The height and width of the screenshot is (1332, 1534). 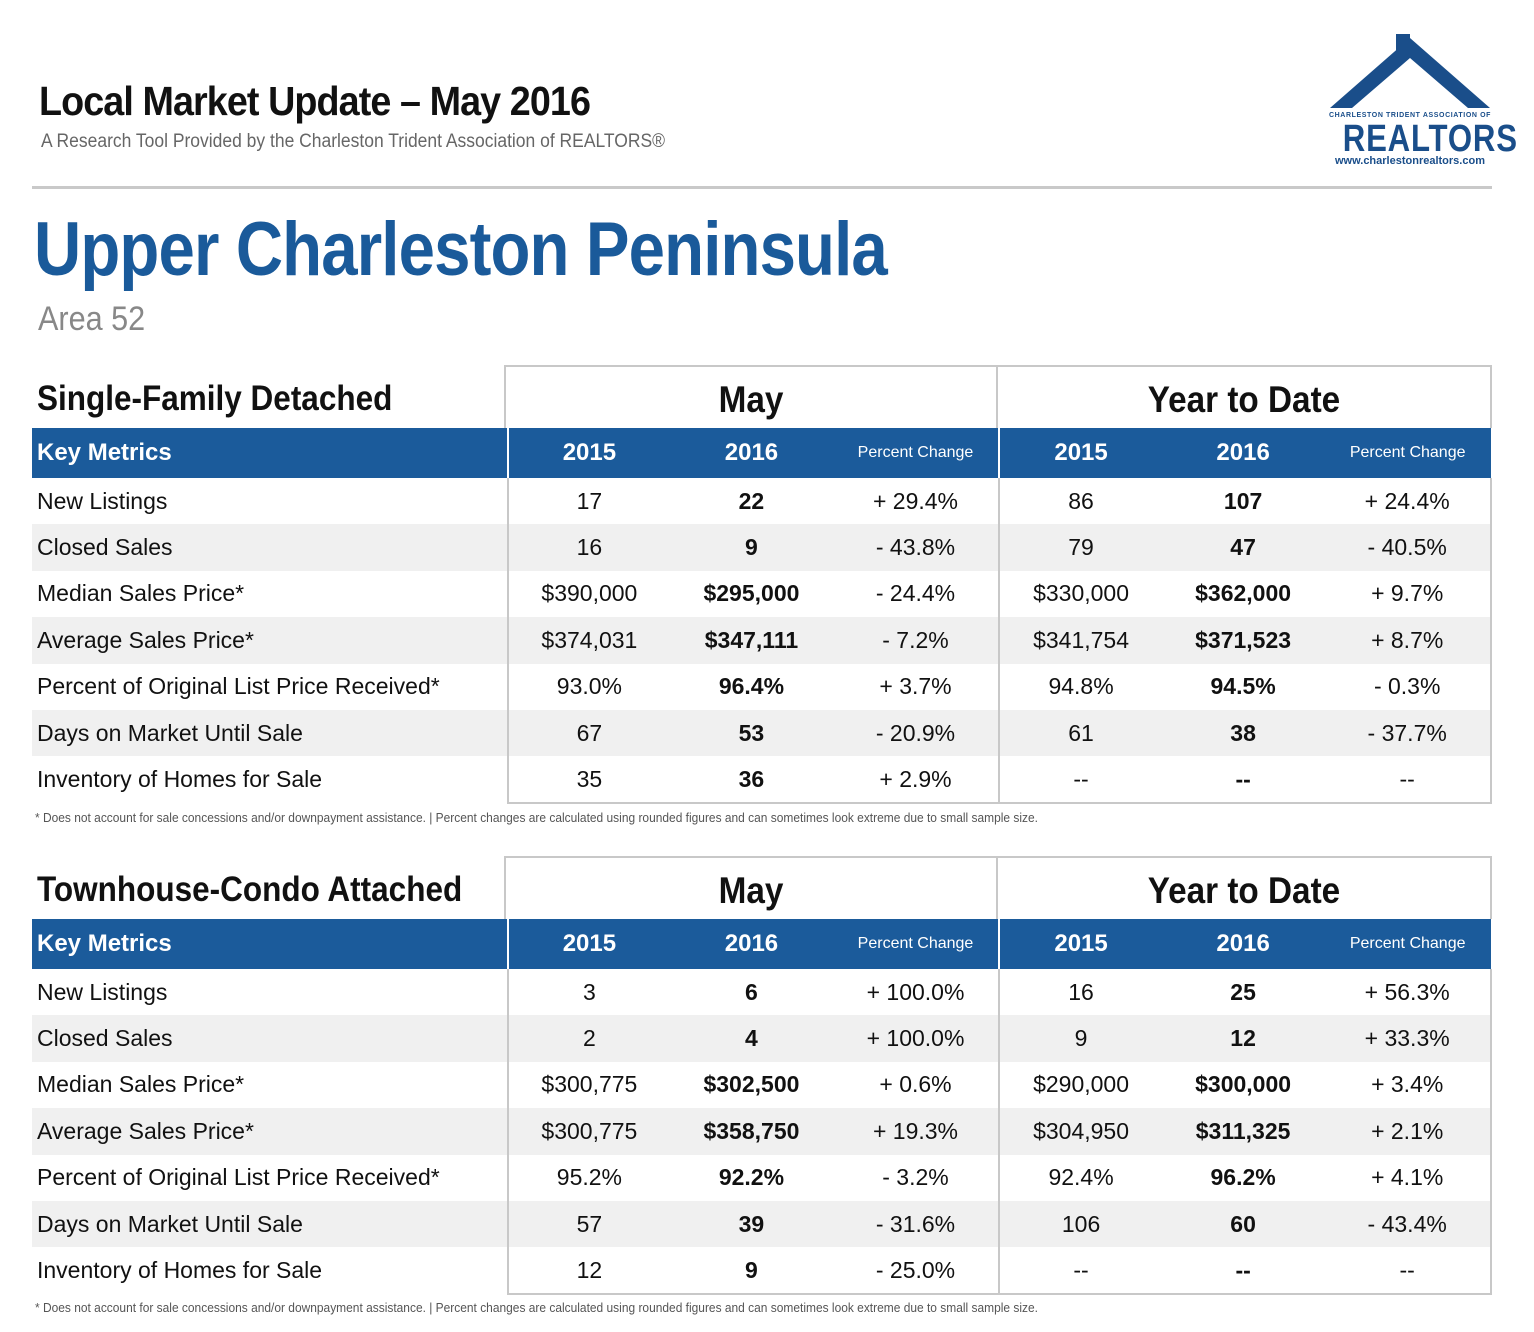 What do you see at coordinates (1243, 991) in the screenshot?
I see `cell-ytd-2016: 25` at bounding box center [1243, 991].